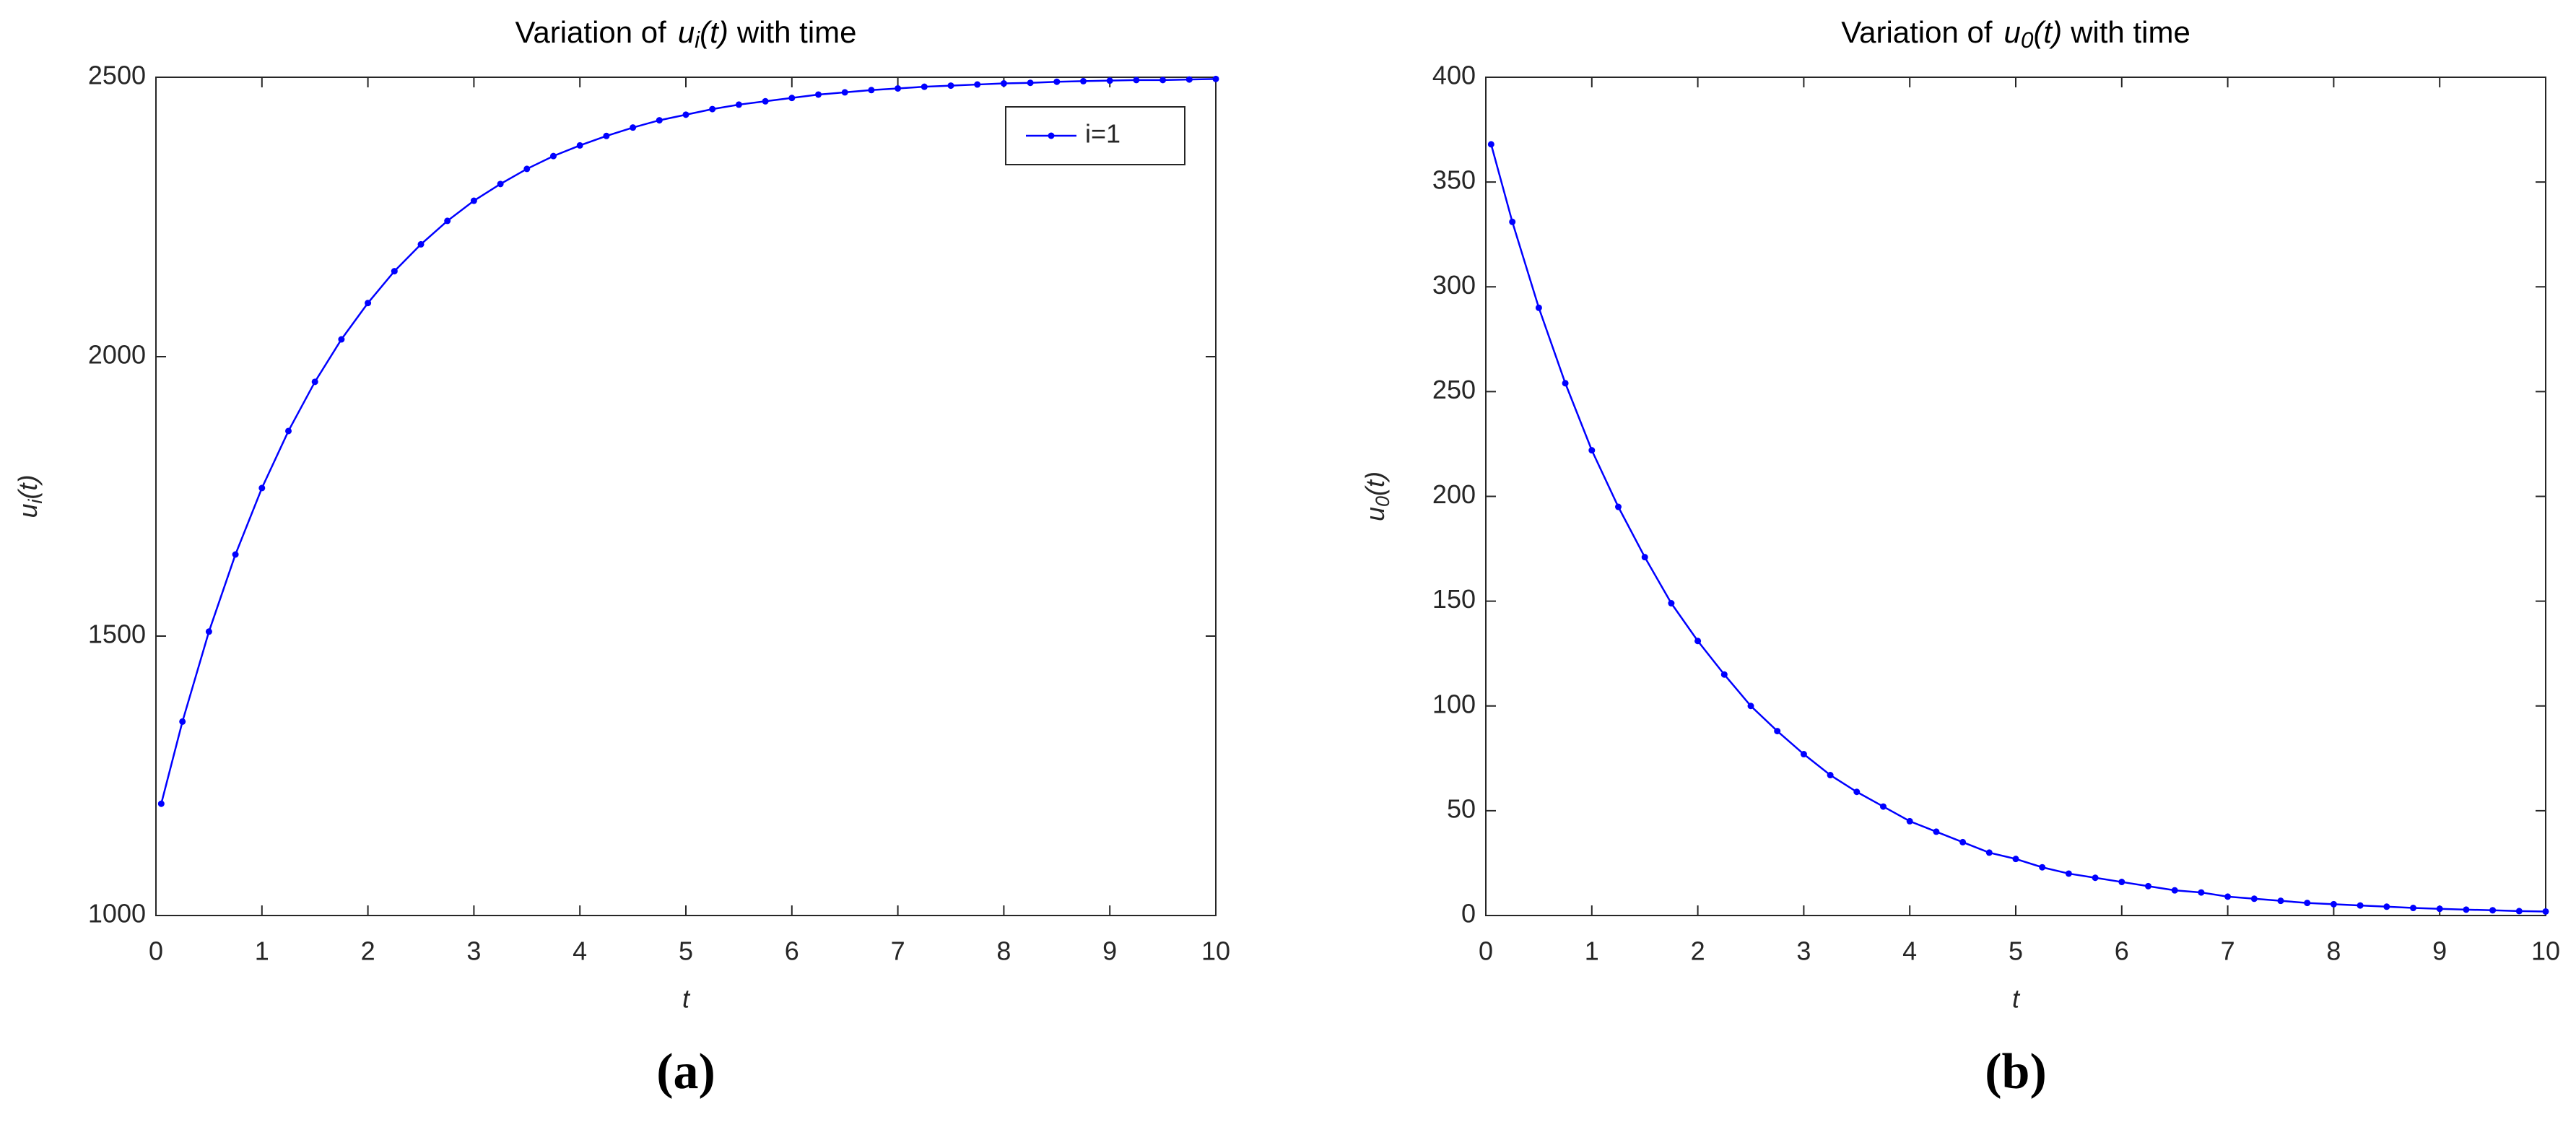 This screenshot has height=1122, width=2576. I want to click on y-tick-label: 200, so click(1454, 494).